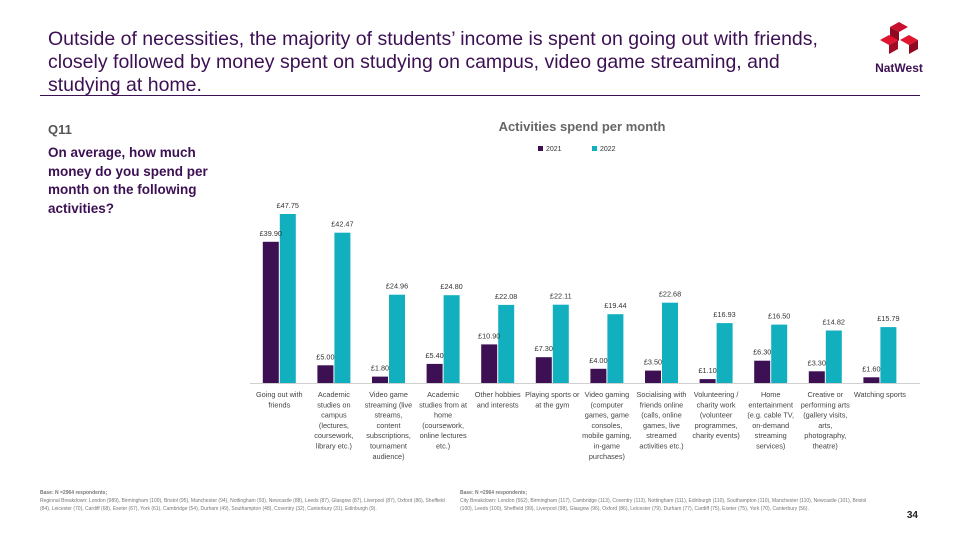 Image resolution: width=960 pixels, height=540 pixels. What do you see at coordinates (724, 314) in the screenshot?
I see `value-label-2022-8: £16.93` at bounding box center [724, 314].